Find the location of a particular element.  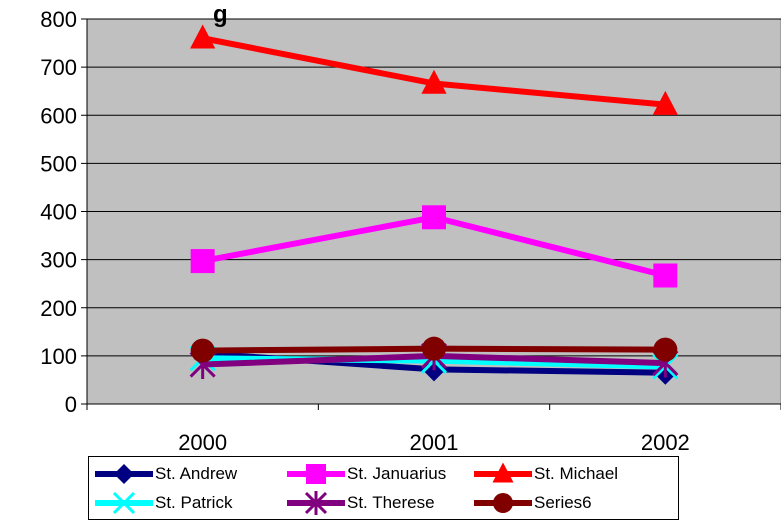

series-st-michael is located at coordinates (434, 69).